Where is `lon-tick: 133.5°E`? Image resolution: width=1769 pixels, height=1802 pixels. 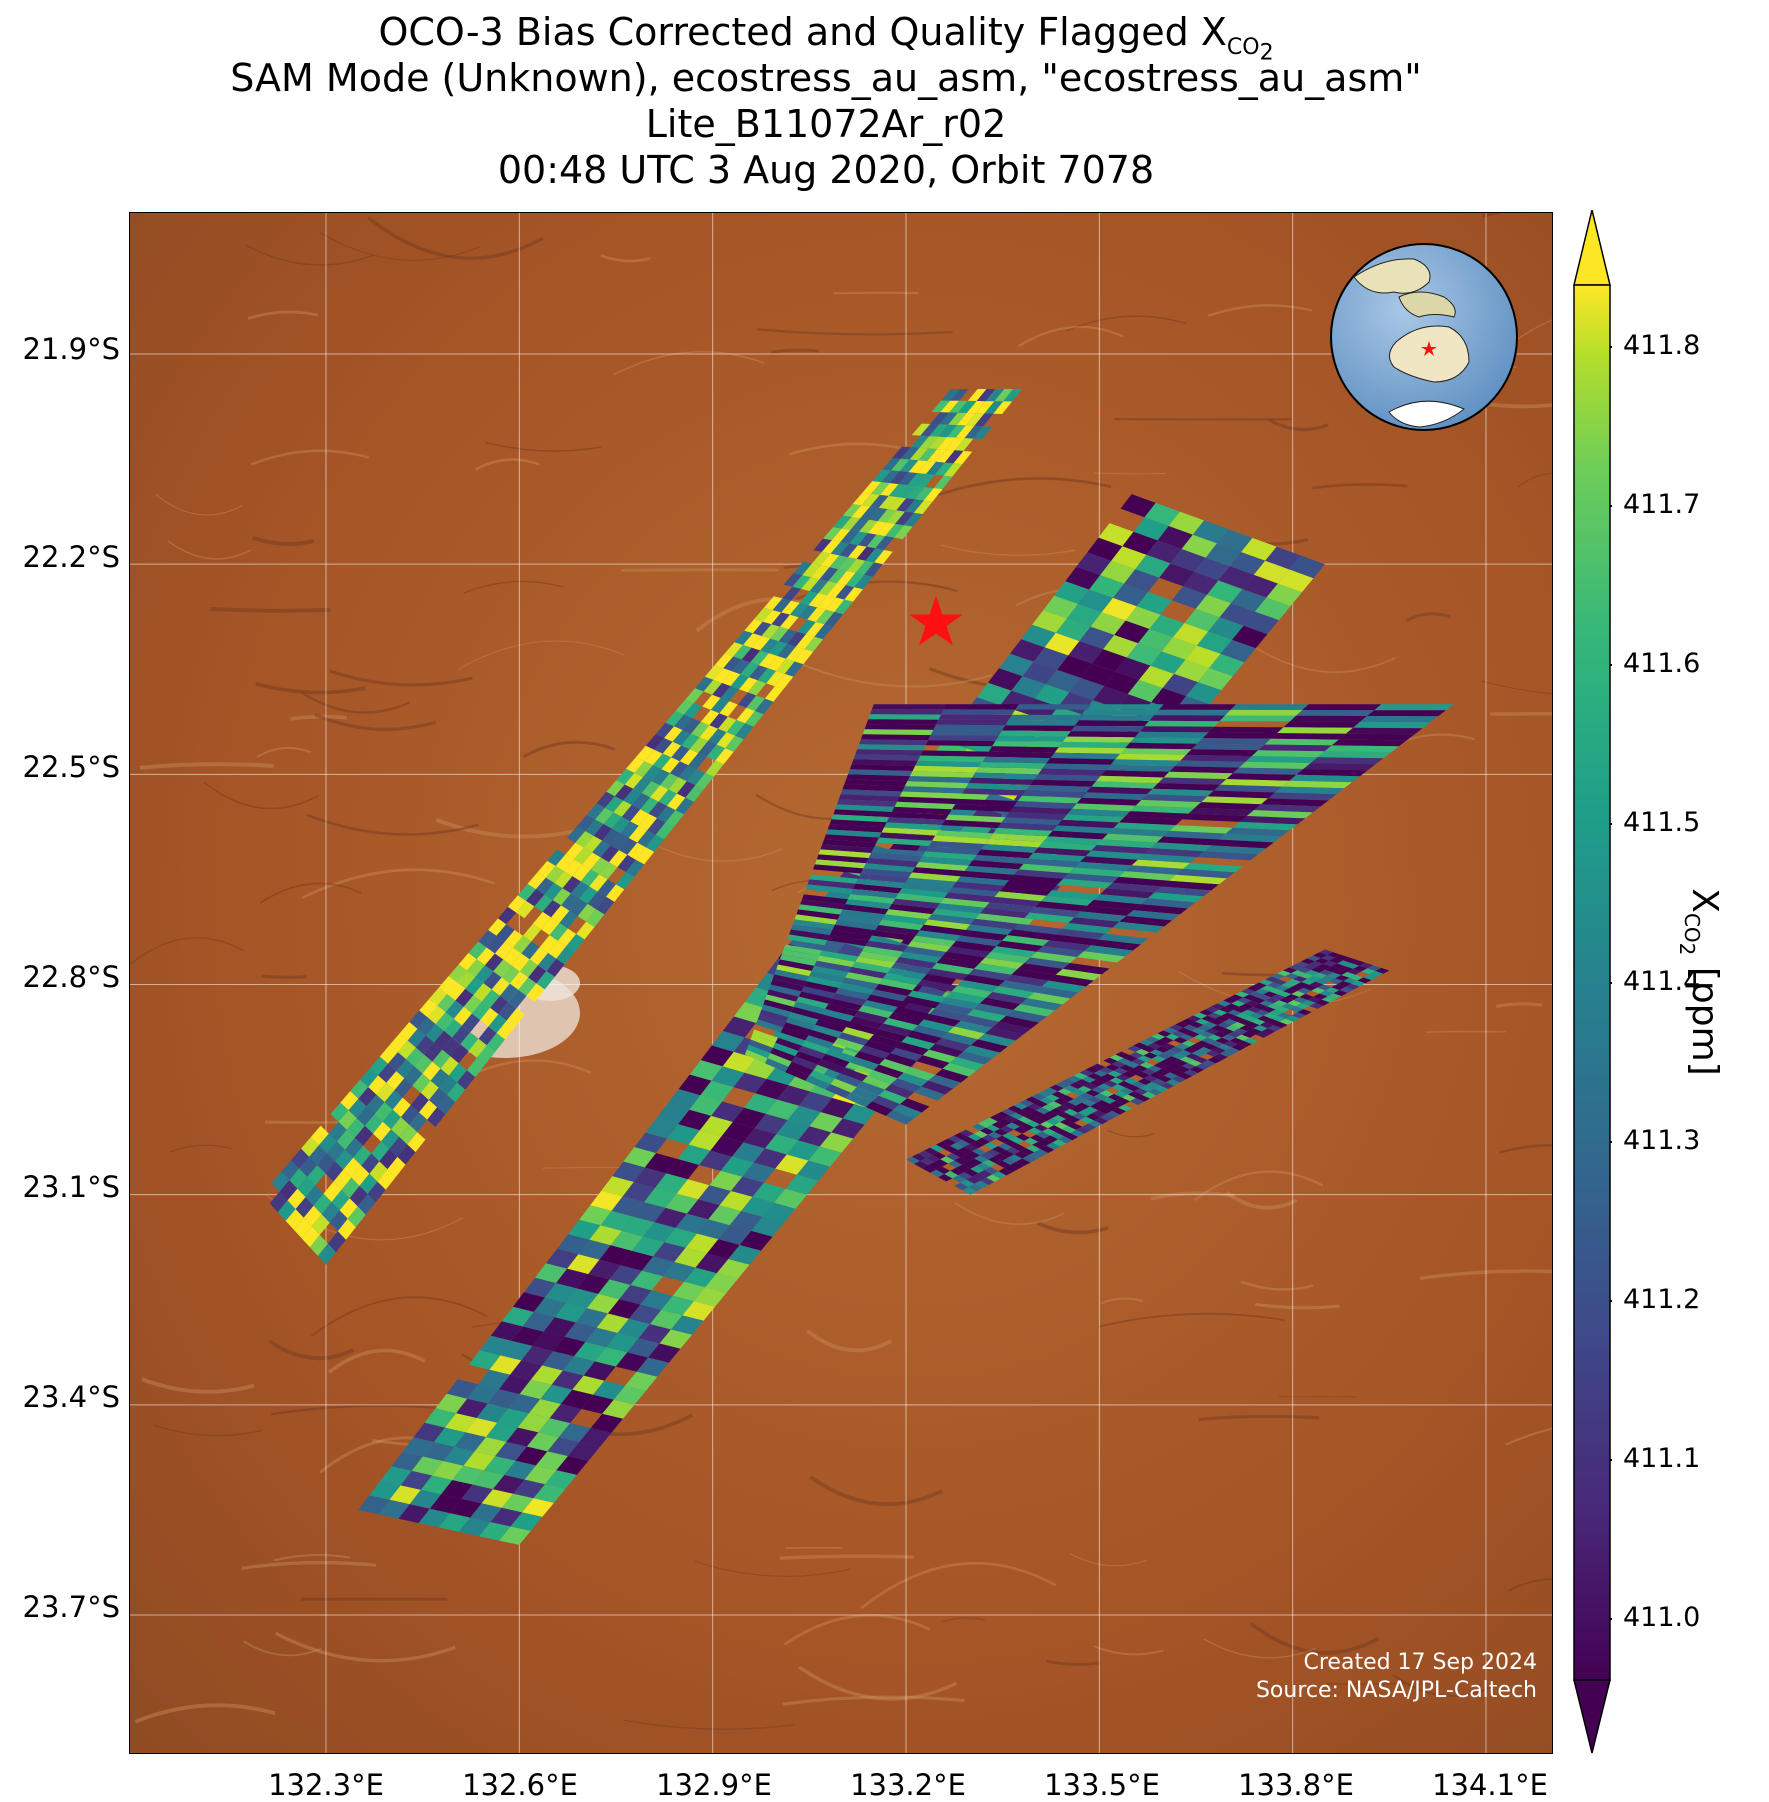 lon-tick: 133.5°E is located at coordinates (1102, 1785).